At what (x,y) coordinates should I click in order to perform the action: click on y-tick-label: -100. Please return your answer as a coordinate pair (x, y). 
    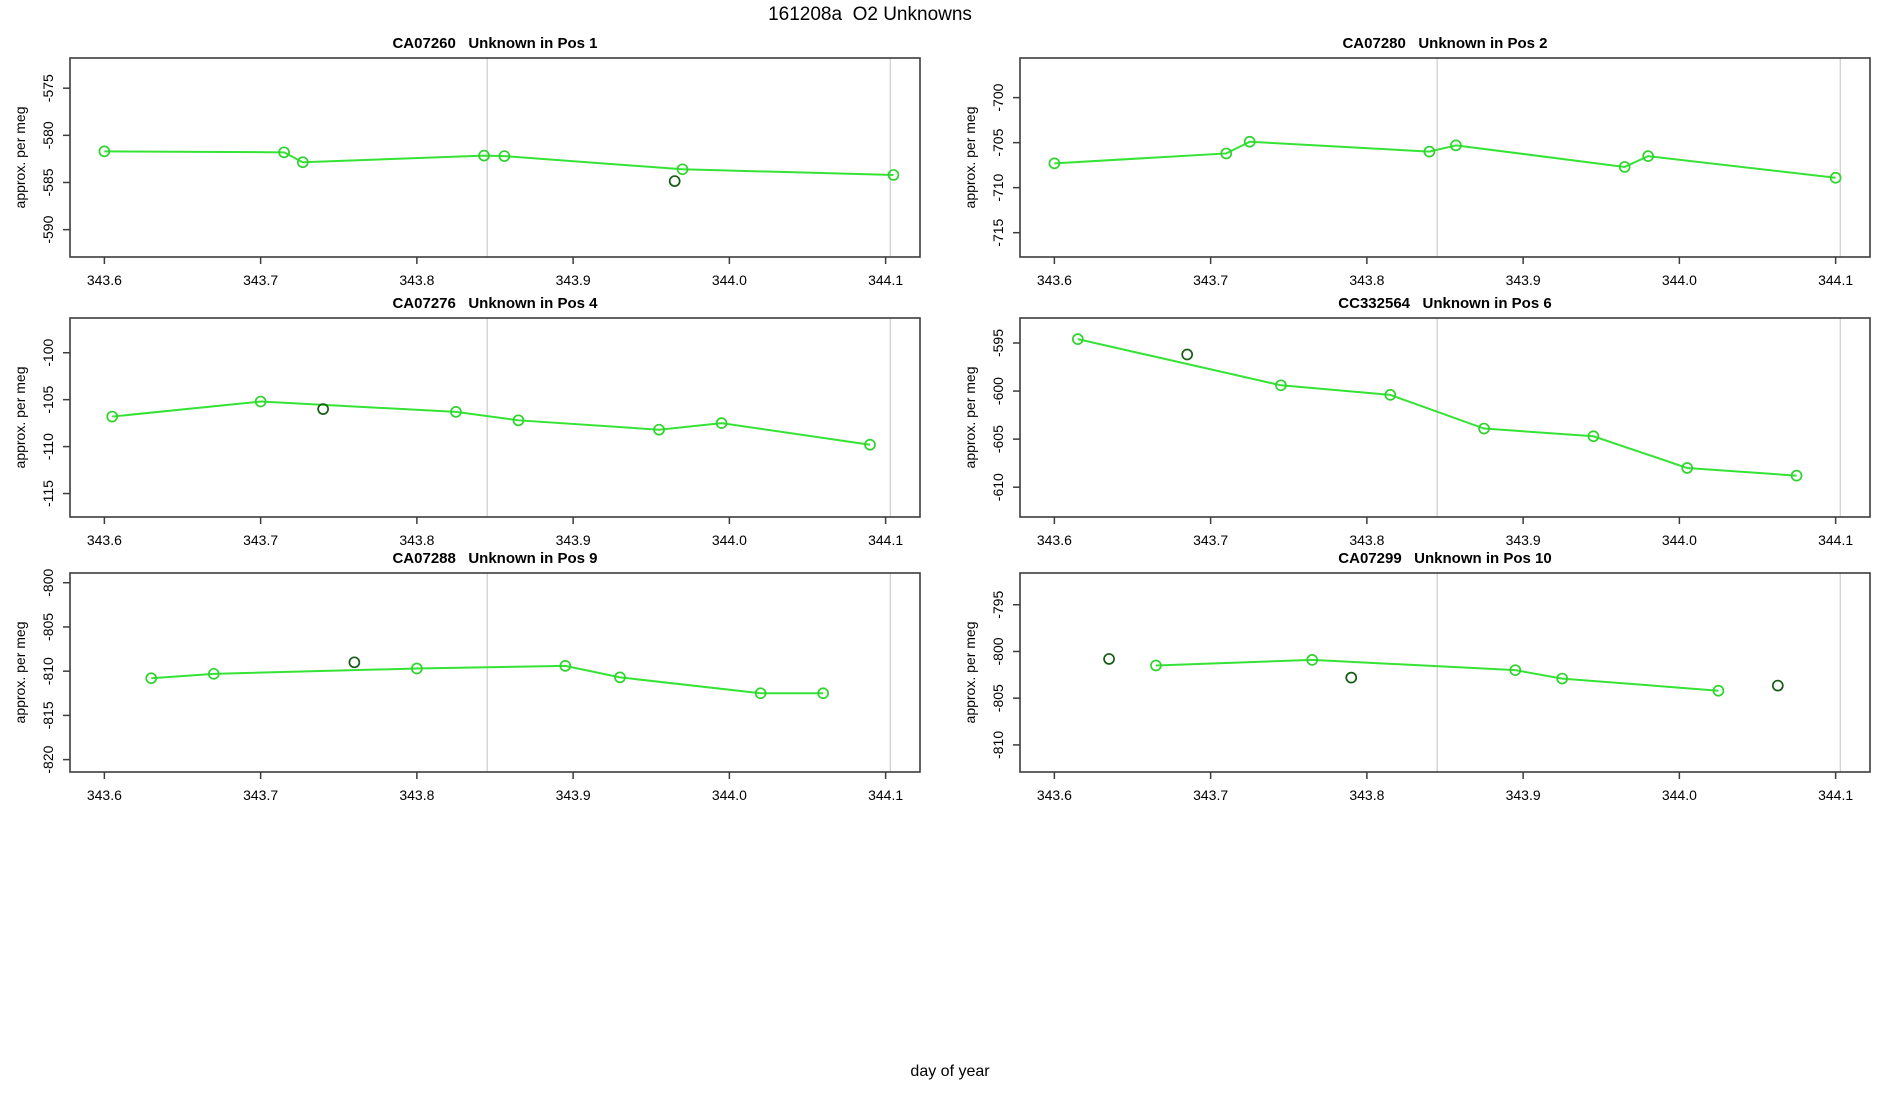
    Looking at the image, I should click on (48, 353).